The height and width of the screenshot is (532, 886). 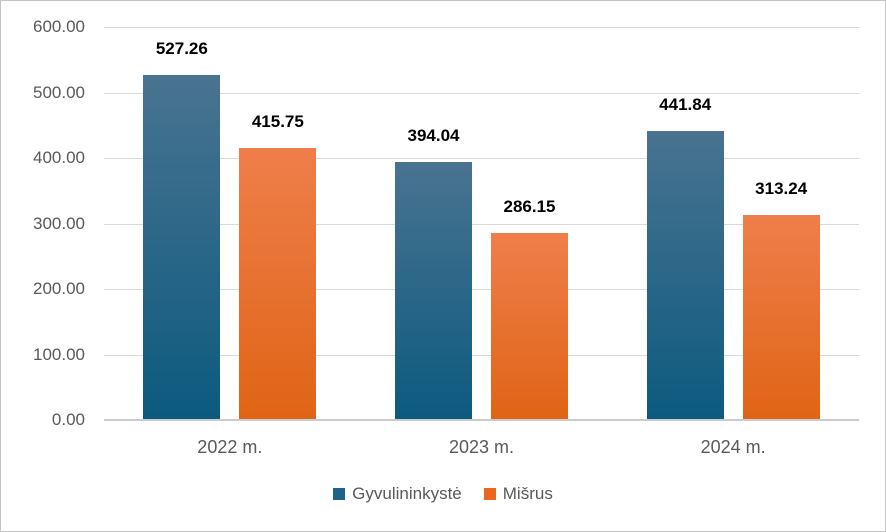 What do you see at coordinates (781, 188) in the screenshot?
I see `data-label: 313.24` at bounding box center [781, 188].